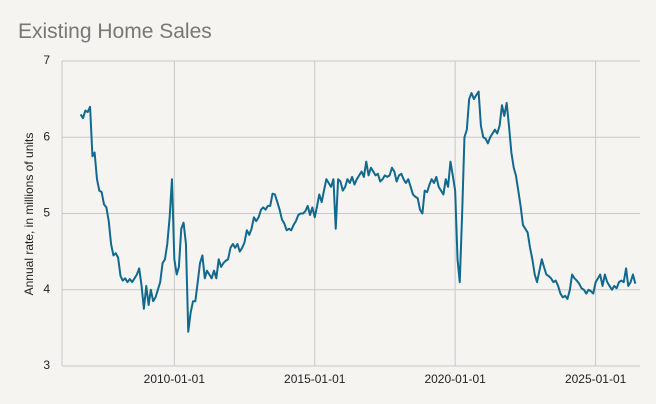 The height and width of the screenshot is (404, 656). I want to click on y-tick-label: 4, so click(46, 289).